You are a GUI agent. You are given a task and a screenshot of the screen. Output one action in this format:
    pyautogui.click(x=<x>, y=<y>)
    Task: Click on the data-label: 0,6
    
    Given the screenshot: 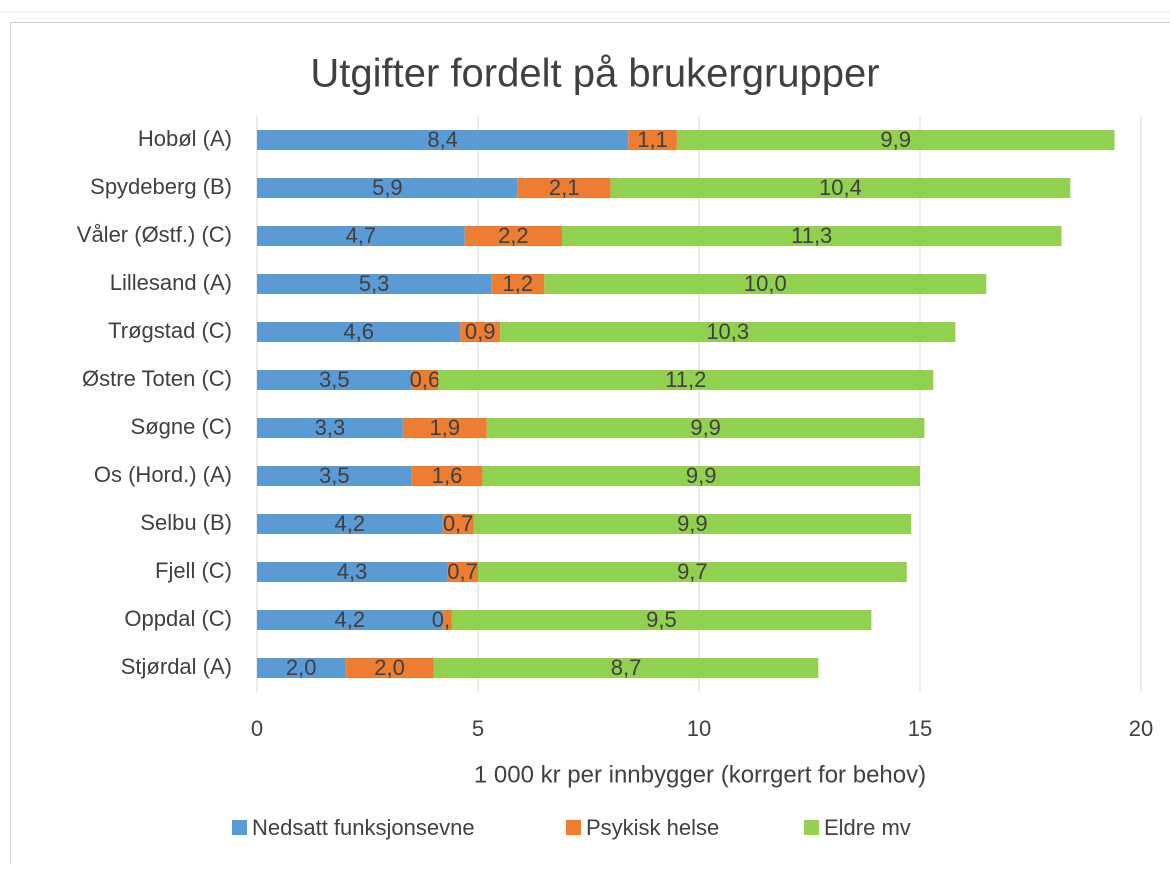 What is the action you would take?
    pyautogui.click(x=425, y=379)
    